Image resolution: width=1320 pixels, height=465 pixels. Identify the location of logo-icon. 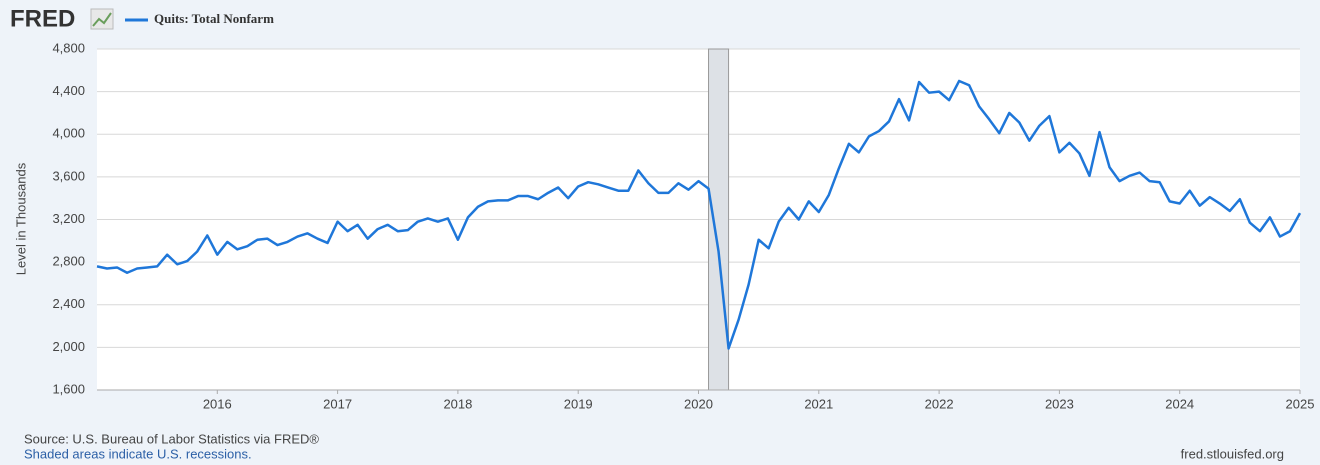
(102, 19).